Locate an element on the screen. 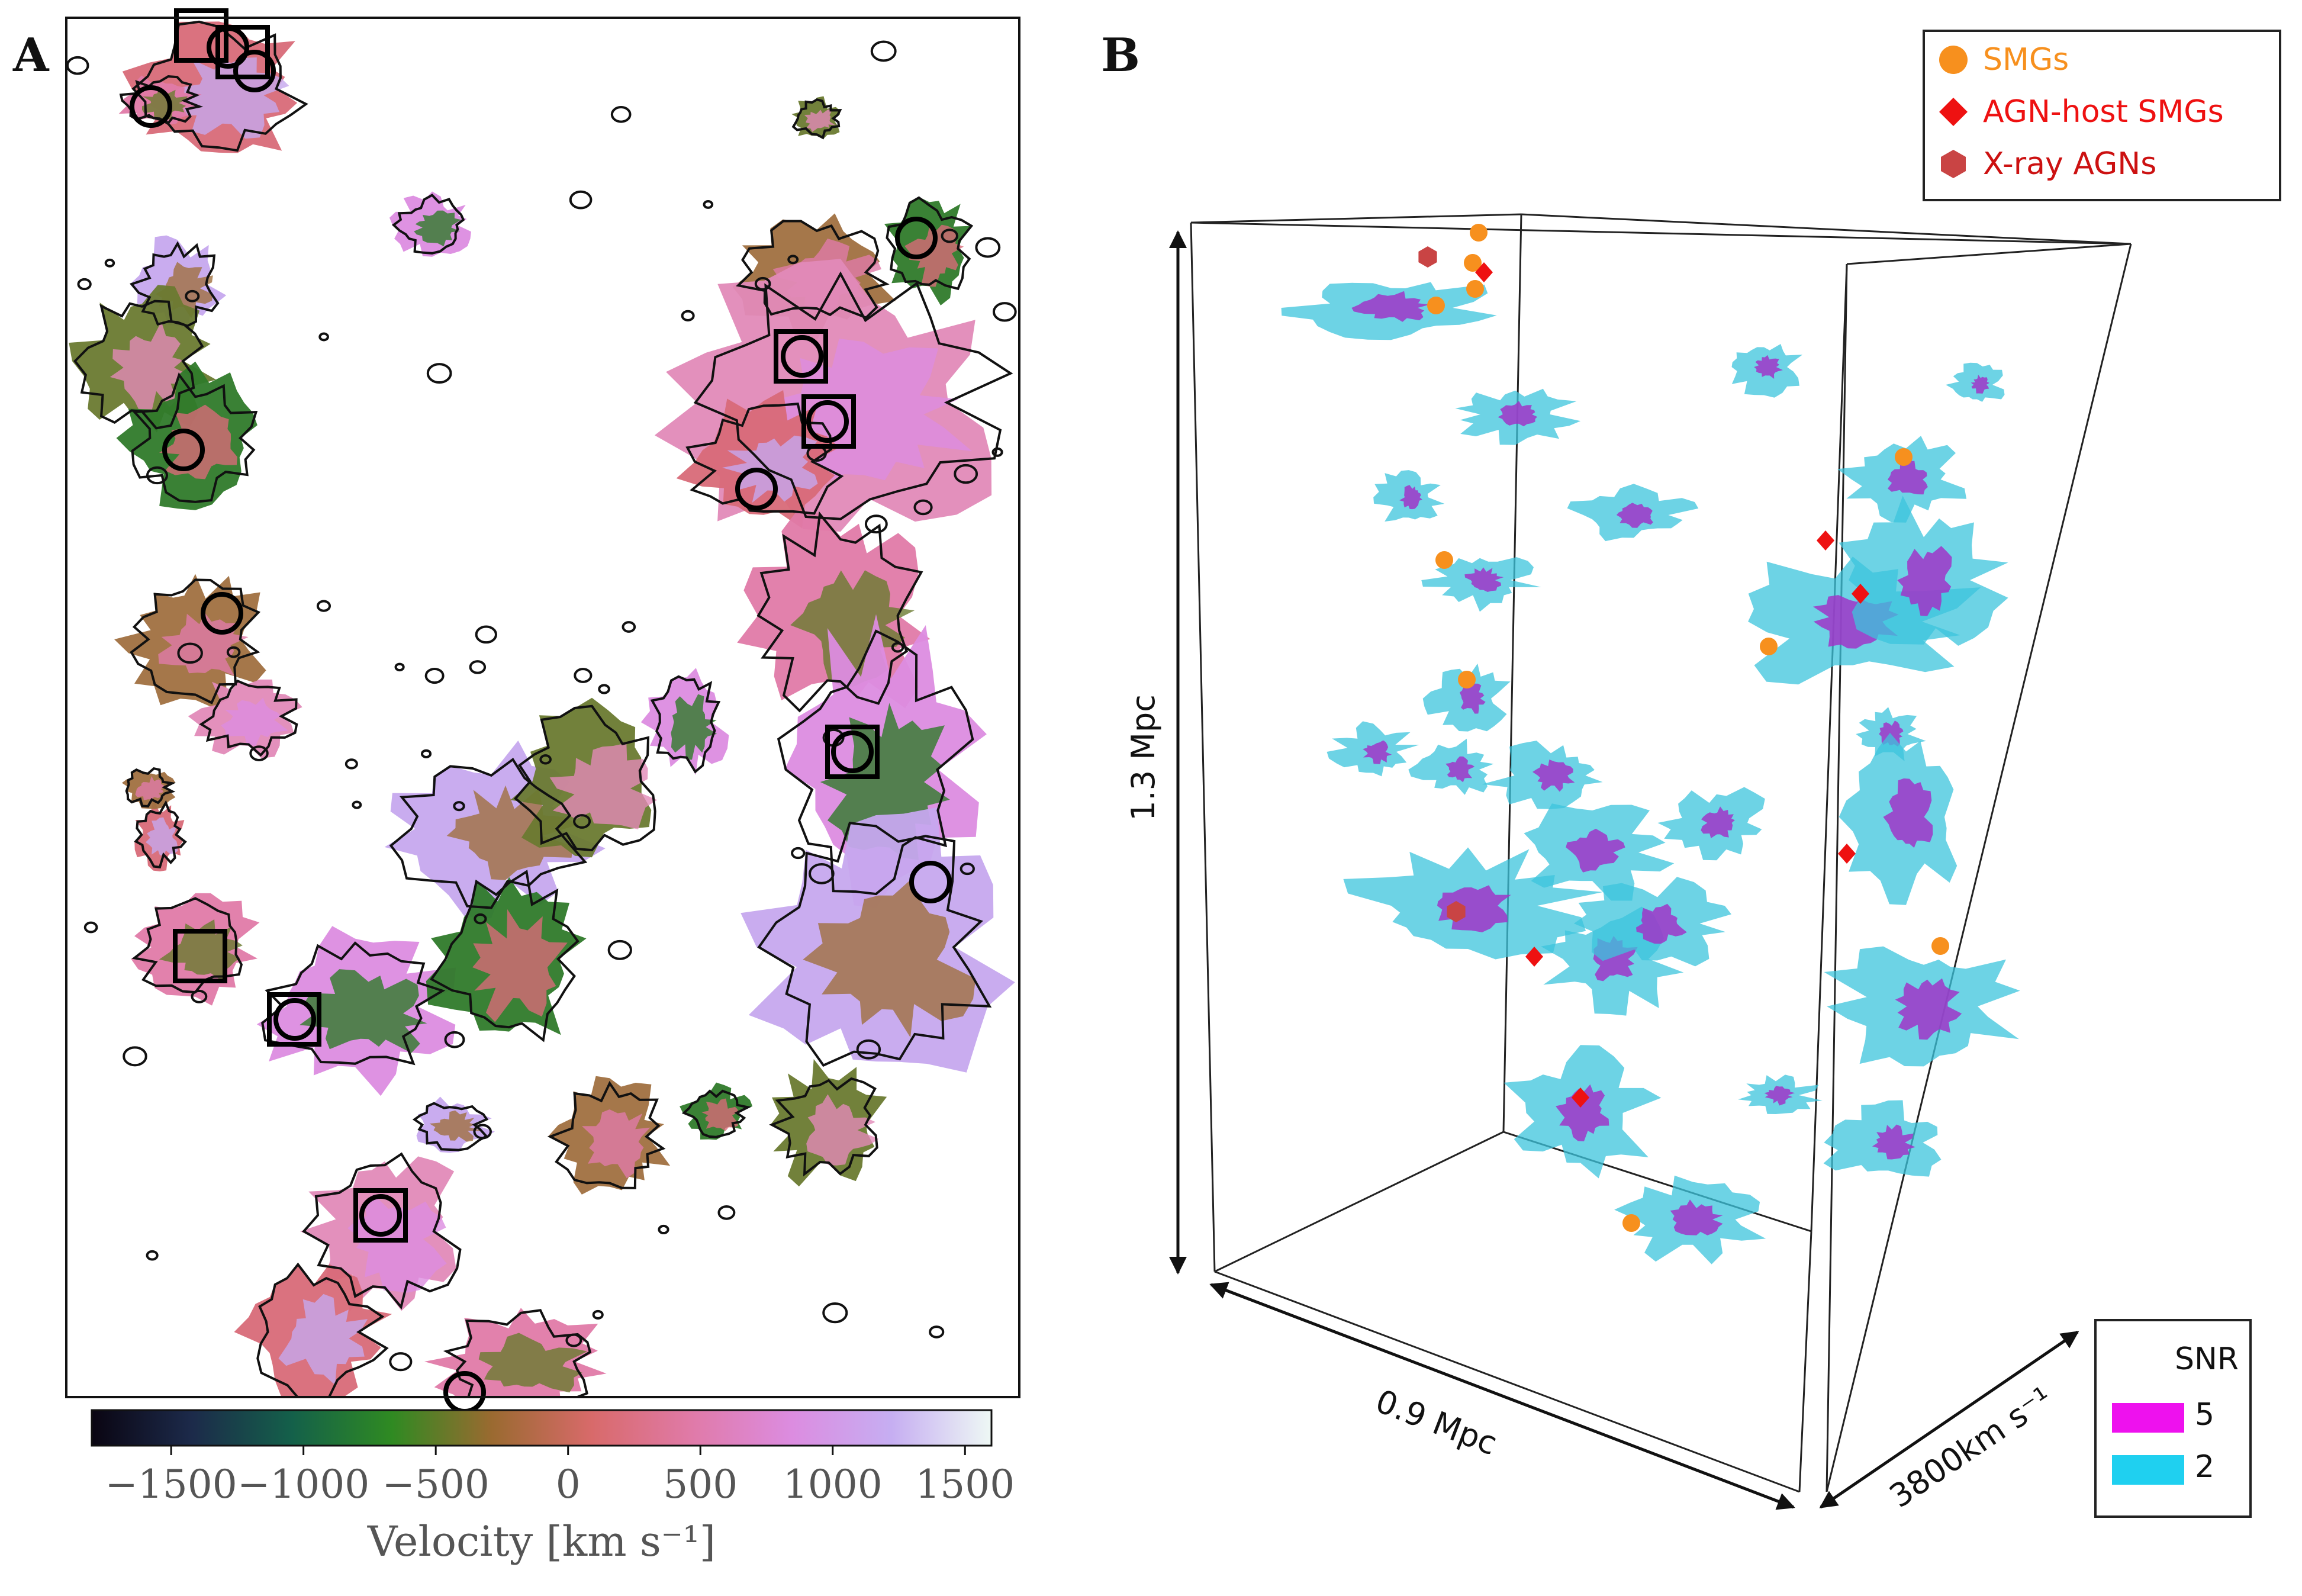 This screenshot has height=1596, width=2302. snr2-isosurface is located at coordinates (1976, 382).